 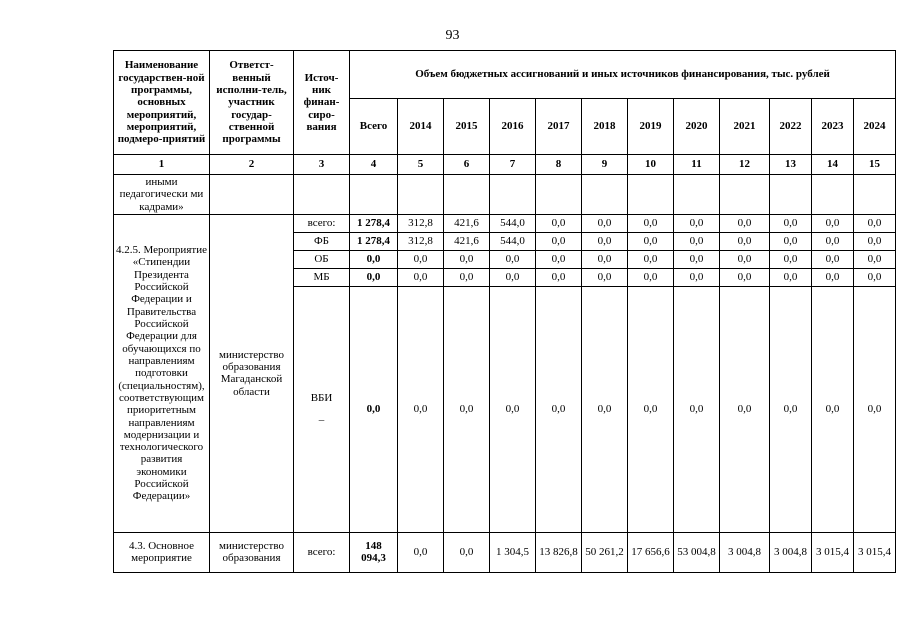 What do you see at coordinates (251, 552) in the screenshot?
I see `executor-cell: министерство образования` at bounding box center [251, 552].